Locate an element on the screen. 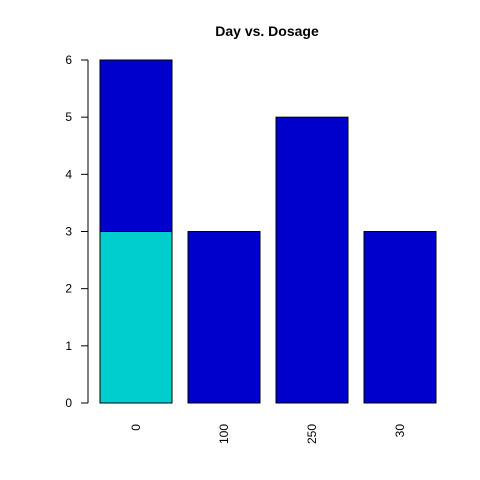  x-tick-label: 250 is located at coordinates (312, 434).